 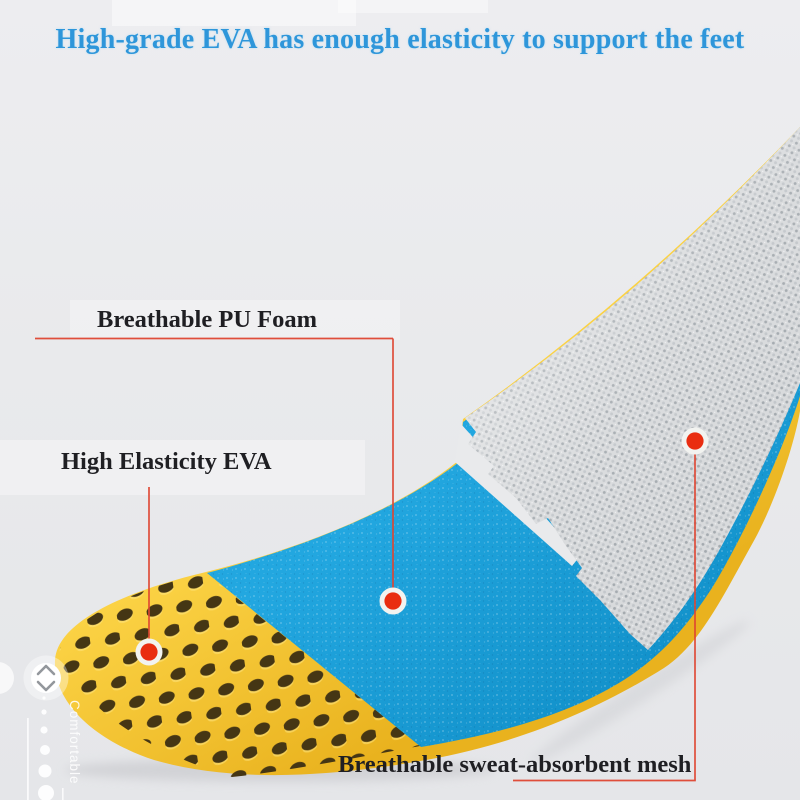 I want to click on watermark-line, so click(x=28, y=759).